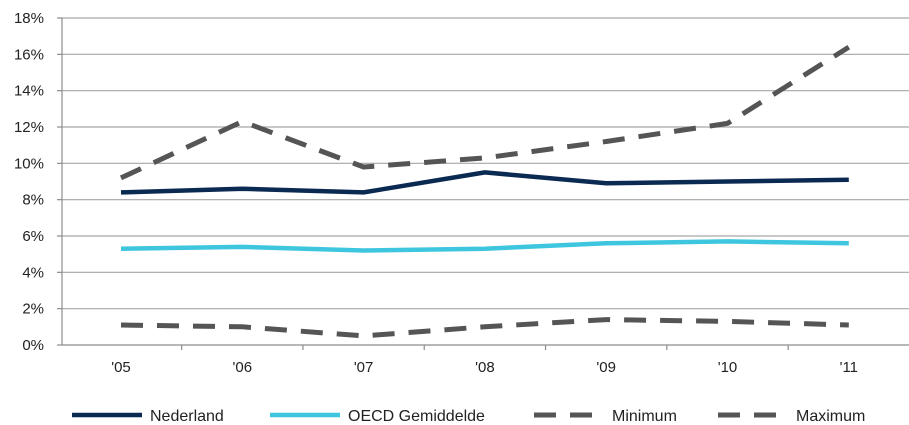 The width and height of the screenshot is (909, 425). I want to click on x-tick-label: '10, so click(728, 367).